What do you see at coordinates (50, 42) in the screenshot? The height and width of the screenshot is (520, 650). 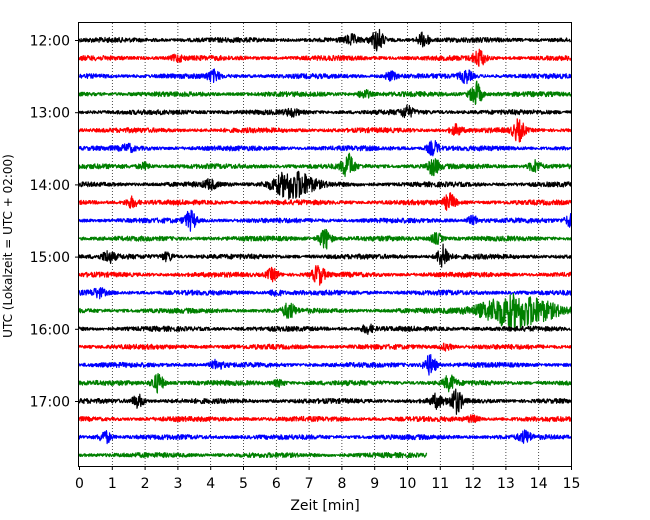 I see `y-tick-label: 12:00` at bounding box center [50, 42].